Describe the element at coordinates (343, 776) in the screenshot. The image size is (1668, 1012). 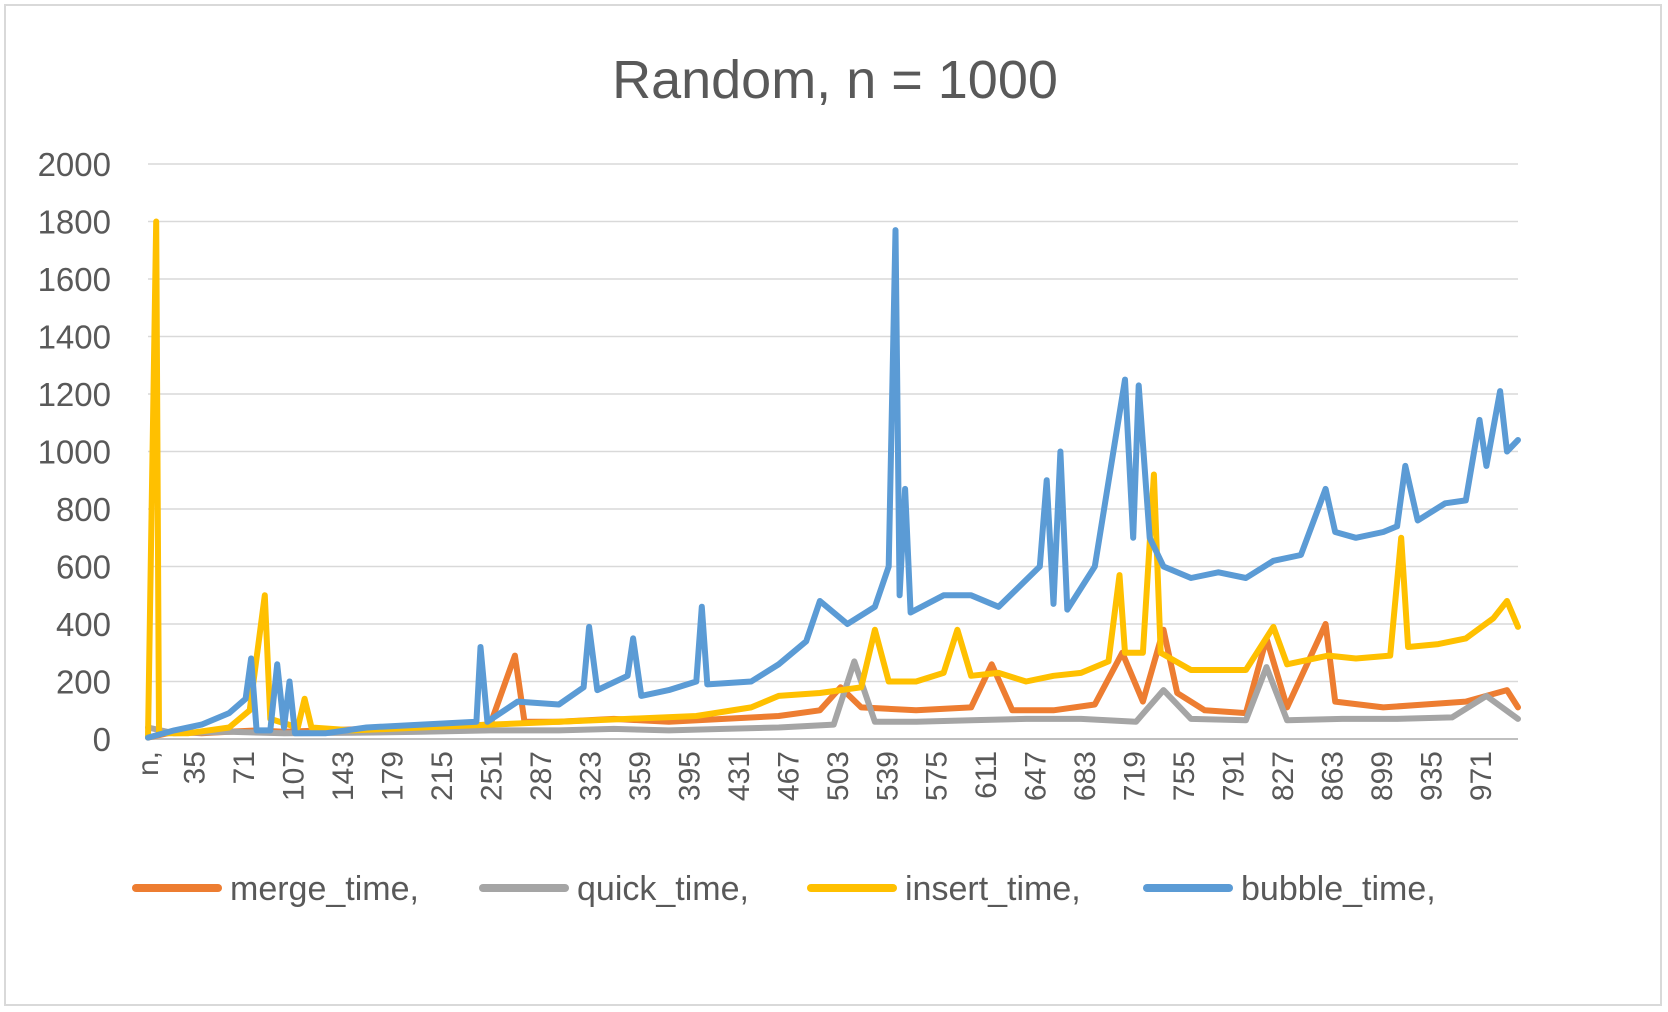
I see `x-tick-label: 143` at that location.